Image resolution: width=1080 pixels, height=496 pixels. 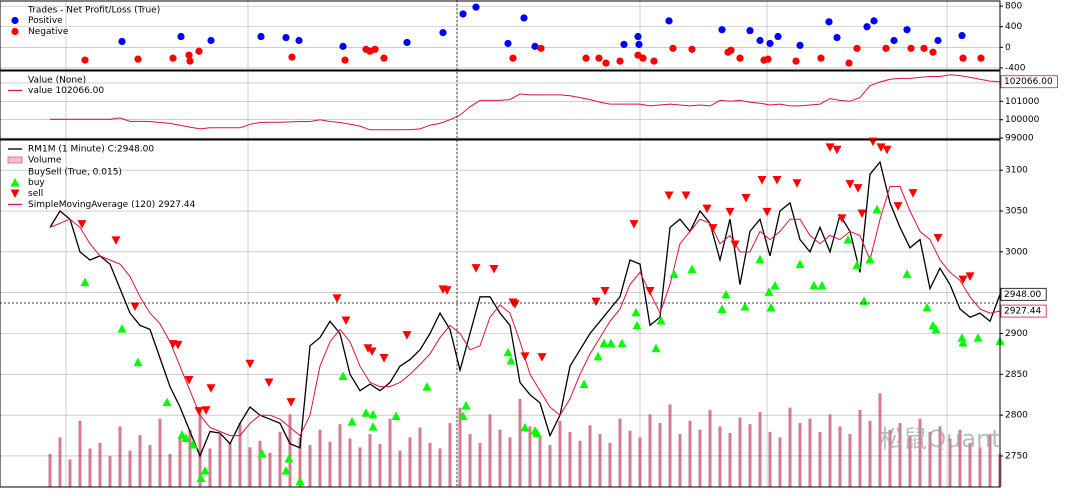 What do you see at coordinates (93, 11) in the screenshot?
I see `legend-title: Trades - Net Profit/Loss (True)` at bounding box center [93, 11].